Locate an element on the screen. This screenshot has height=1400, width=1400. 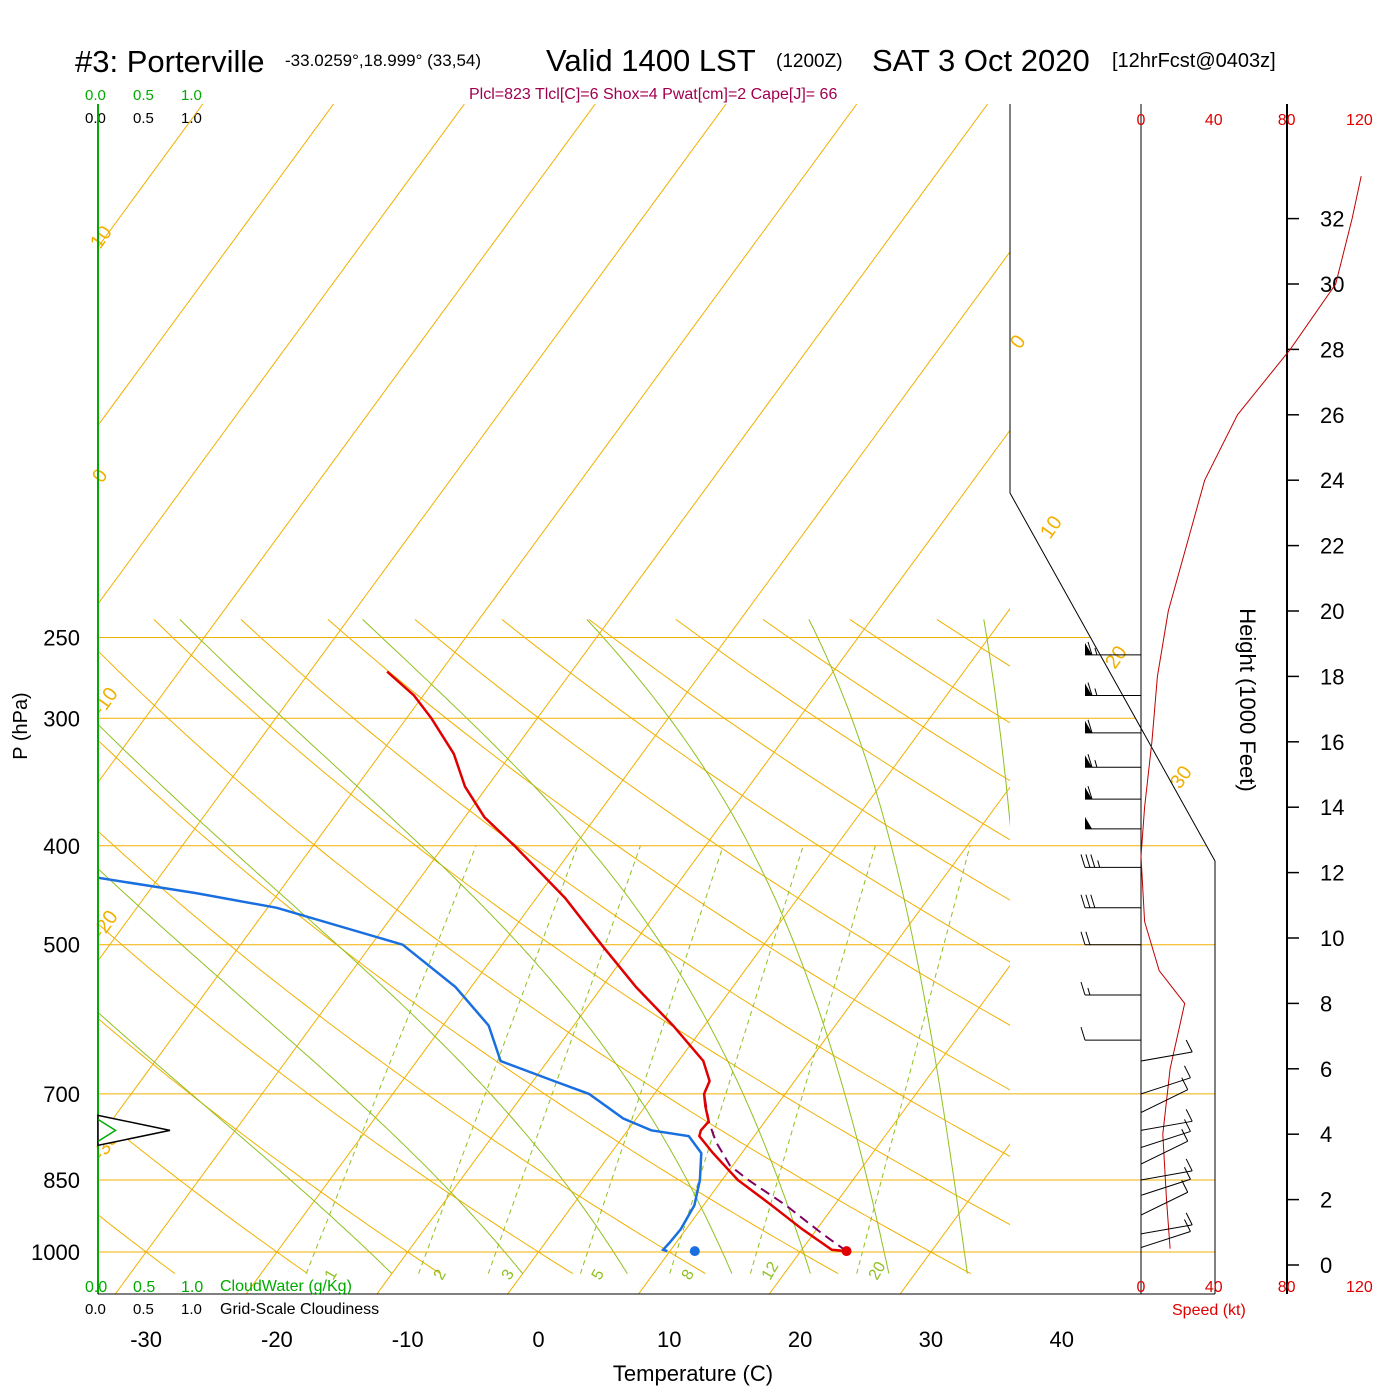
height-tick-label: 22 is located at coordinates (1332, 546).